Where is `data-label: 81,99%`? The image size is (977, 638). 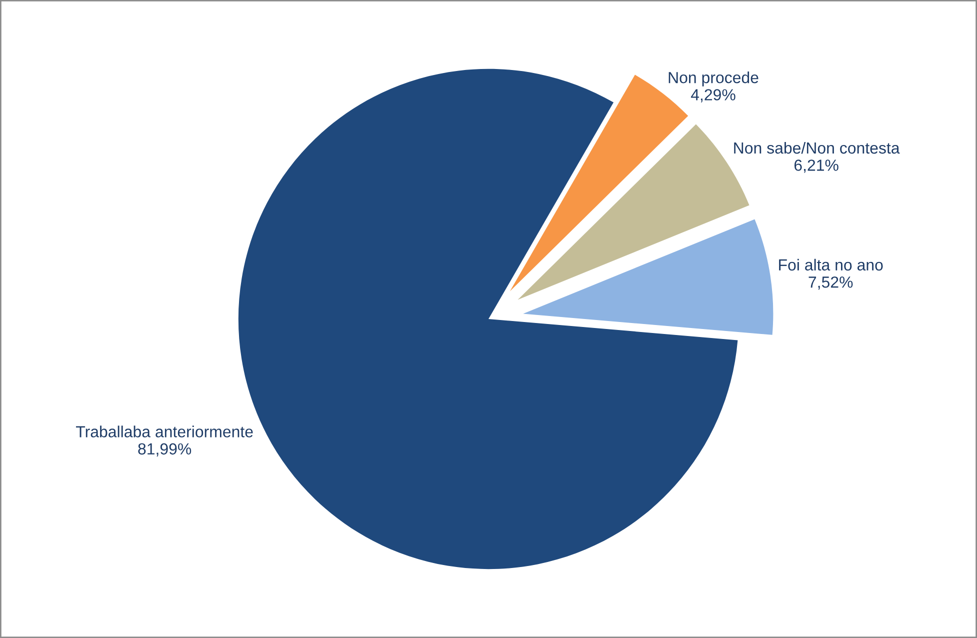
data-label: 81,99% is located at coordinates (165, 449).